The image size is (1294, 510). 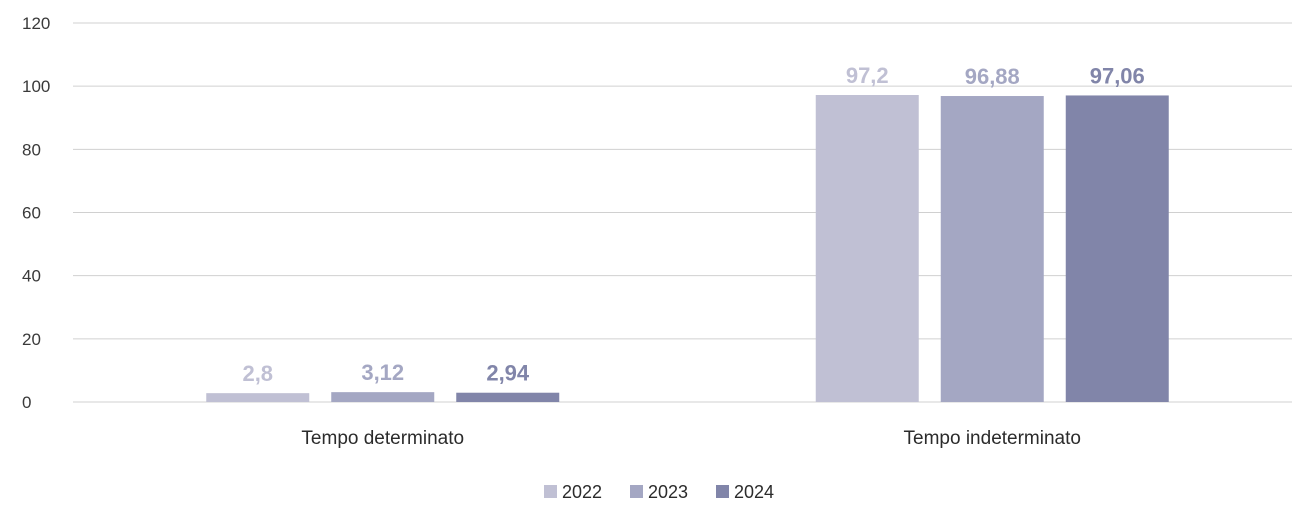 I want to click on data-label: 97,06, so click(x=1117, y=75).